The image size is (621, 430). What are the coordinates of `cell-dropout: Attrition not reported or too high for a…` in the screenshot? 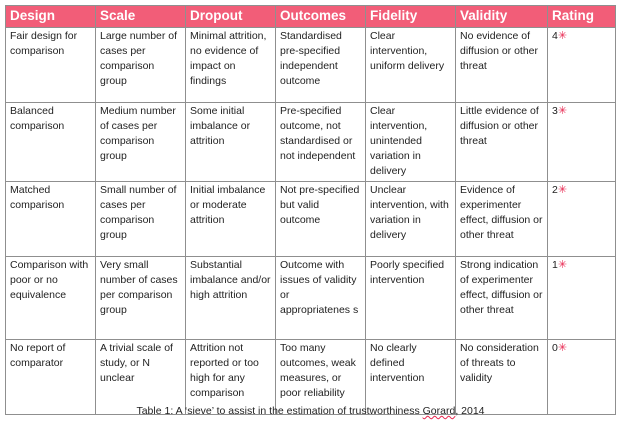 It's located at (230, 377).